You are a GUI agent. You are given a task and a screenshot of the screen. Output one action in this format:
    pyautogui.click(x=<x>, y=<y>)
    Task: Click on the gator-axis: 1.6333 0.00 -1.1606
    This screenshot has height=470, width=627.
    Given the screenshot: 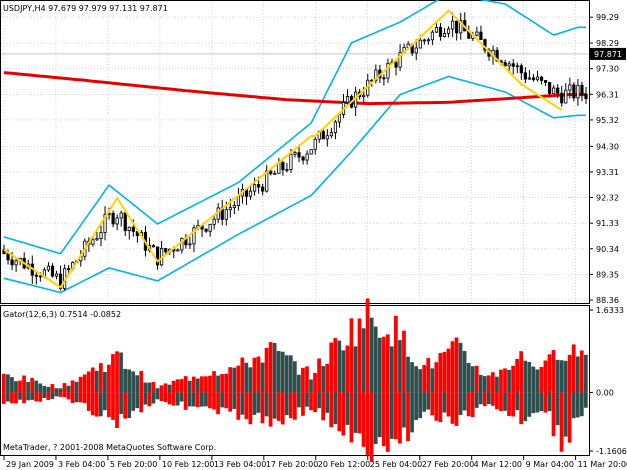 What is the action you would take?
    pyautogui.click(x=608, y=381)
    